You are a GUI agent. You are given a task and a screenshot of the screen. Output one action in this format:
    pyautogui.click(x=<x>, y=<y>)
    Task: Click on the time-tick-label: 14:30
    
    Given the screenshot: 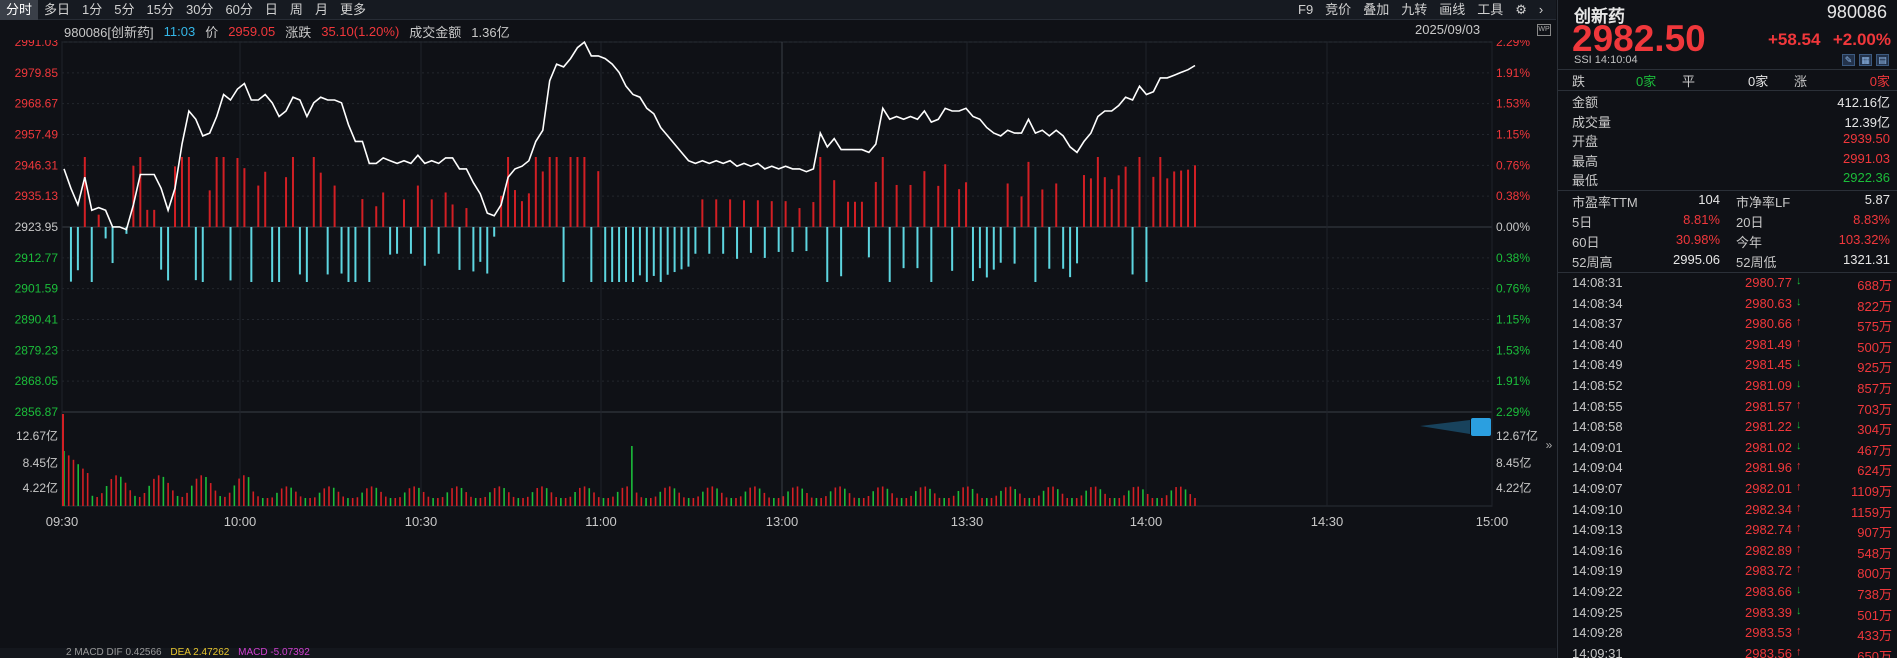 What is the action you would take?
    pyautogui.click(x=1327, y=521)
    